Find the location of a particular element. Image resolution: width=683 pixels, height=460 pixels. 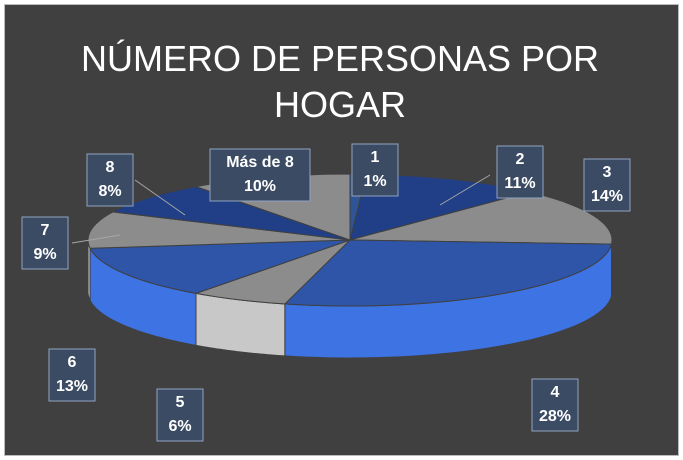

data-label-category: 8 is located at coordinates (110, 167).